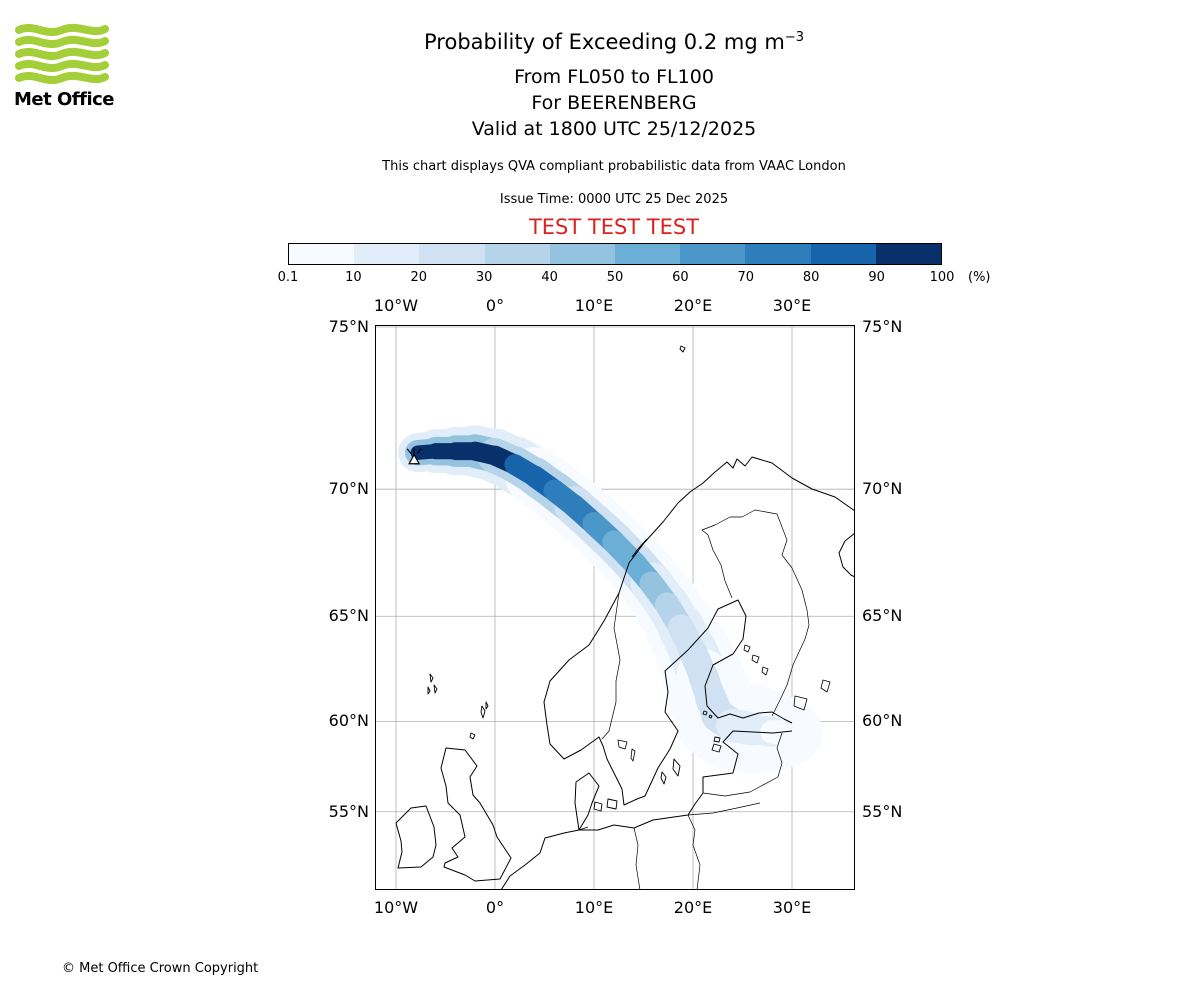 Image resolution: width=1200 pixels, height=1000 pixels. I want to click on lon-label-bottom: 0°, so click(495, 907).